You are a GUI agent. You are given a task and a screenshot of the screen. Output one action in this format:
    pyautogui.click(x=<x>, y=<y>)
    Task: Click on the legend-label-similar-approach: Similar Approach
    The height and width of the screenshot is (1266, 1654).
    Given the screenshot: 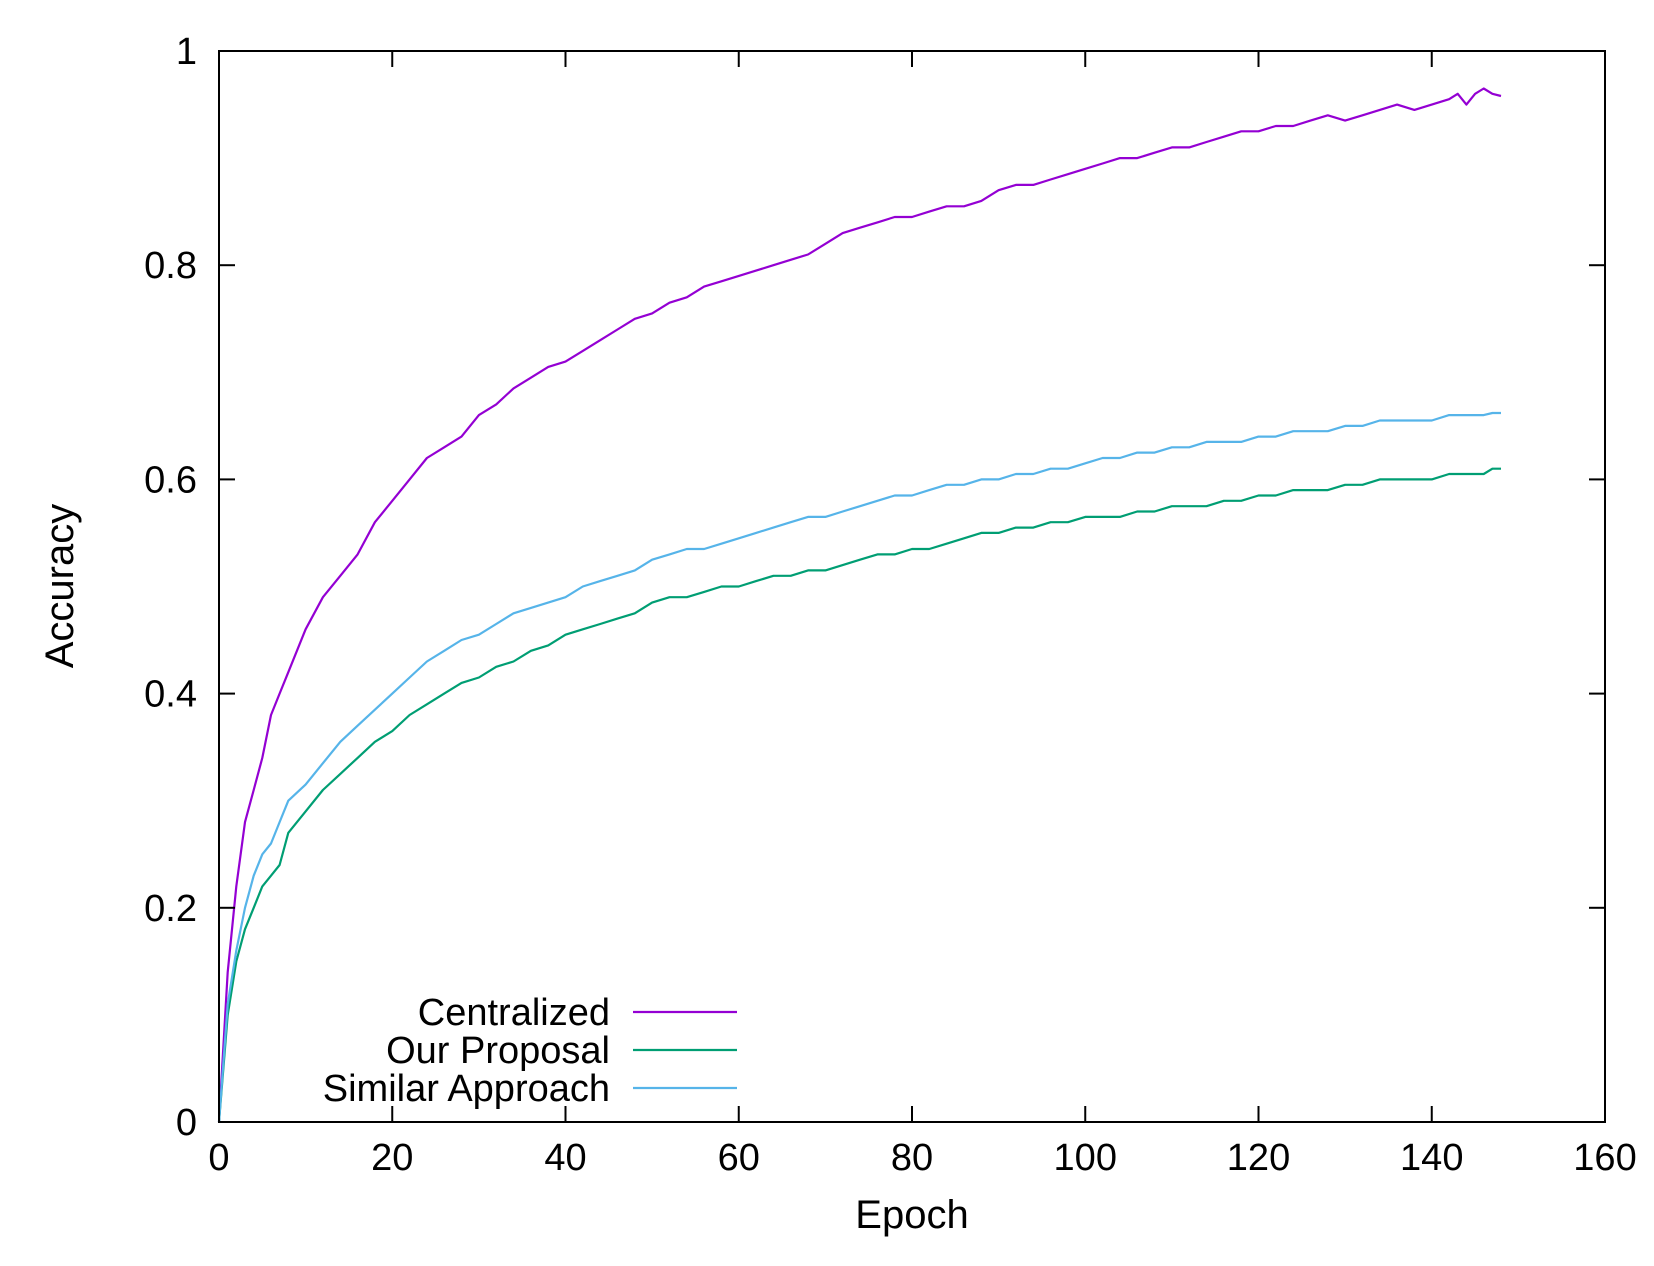 What is the action you would take?
    pyautogui.click(x=466, y=1089)
    